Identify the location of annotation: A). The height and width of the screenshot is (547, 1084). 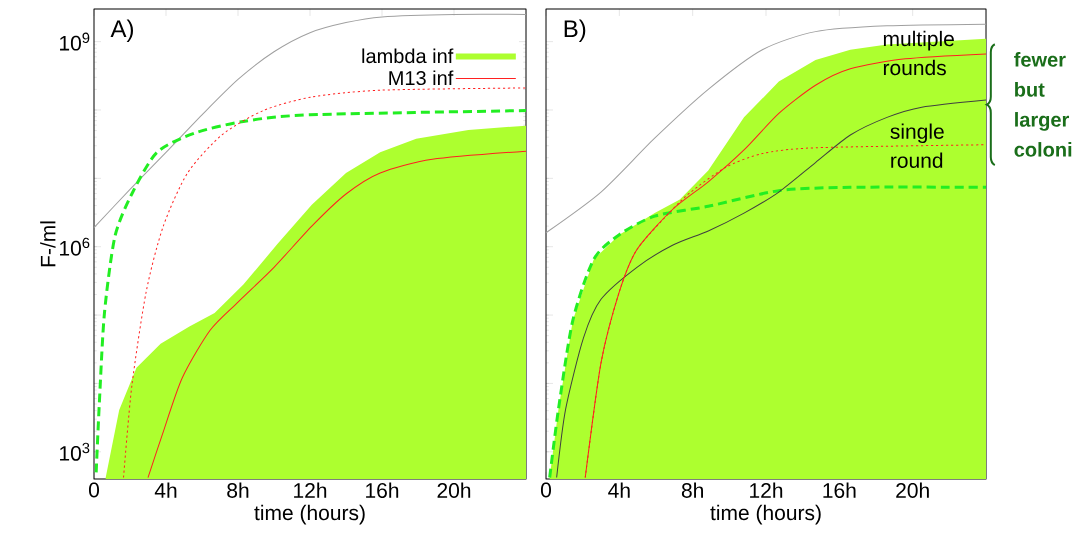
(122, 30).